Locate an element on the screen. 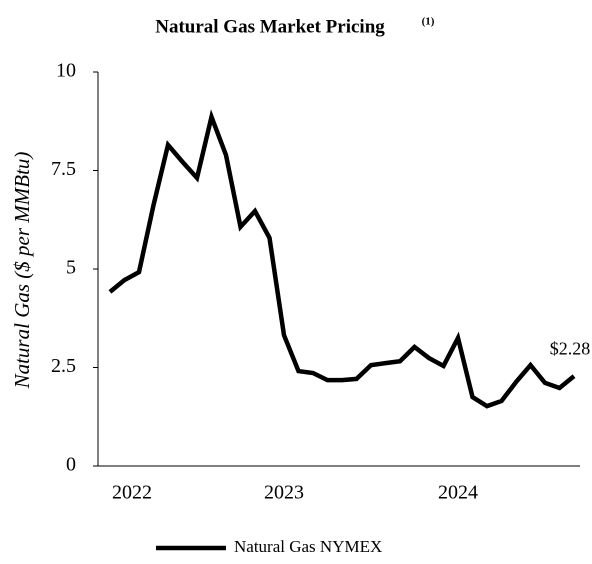 The image size is (592, 564). x-tick-label: 2022 is located at coordinates (132, 493).